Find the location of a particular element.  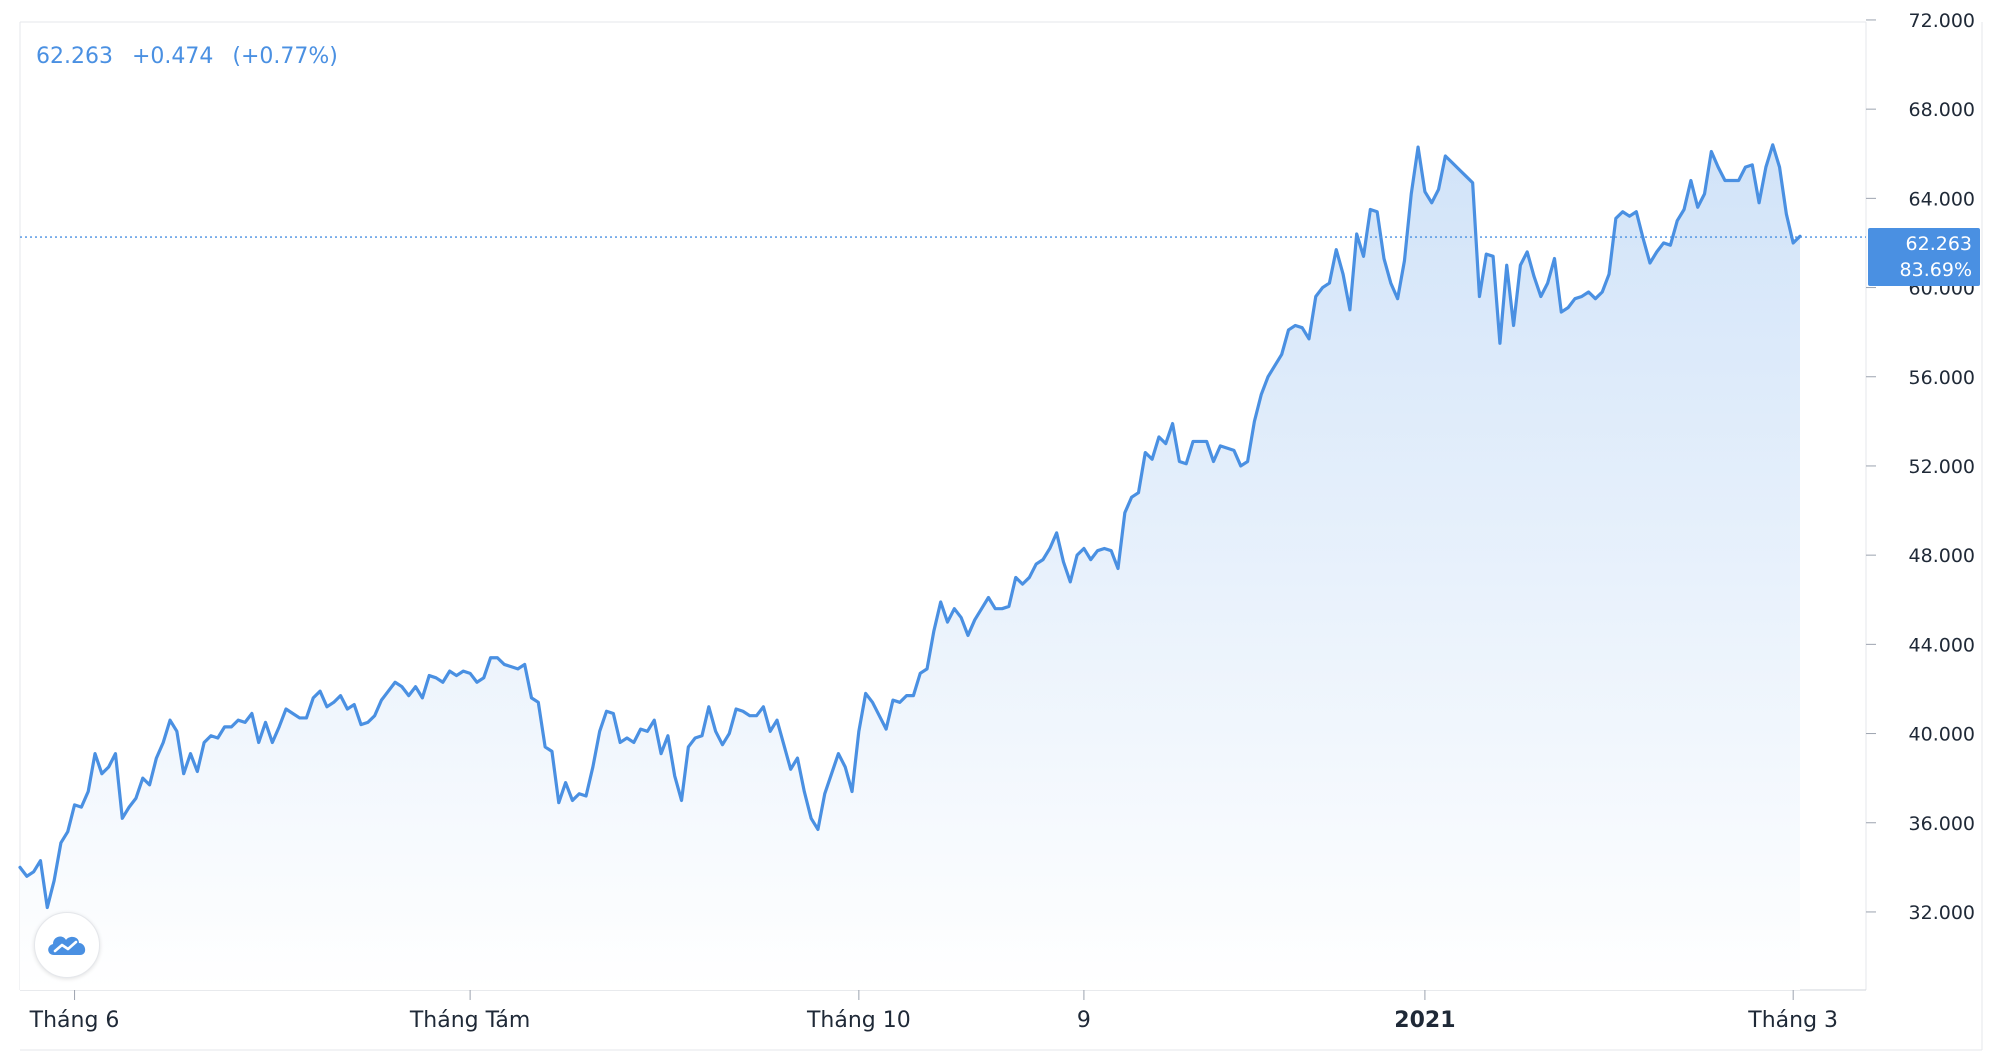

y-tick-label: 72.000 is located at coordinates (1942, 21).